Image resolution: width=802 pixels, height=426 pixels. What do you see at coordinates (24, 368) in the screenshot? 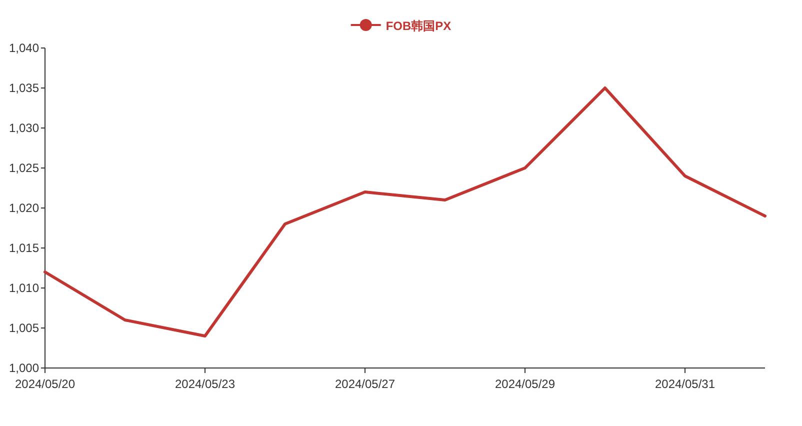
I see `y-tick-label: 1,000` at bounding box center [24, 368].